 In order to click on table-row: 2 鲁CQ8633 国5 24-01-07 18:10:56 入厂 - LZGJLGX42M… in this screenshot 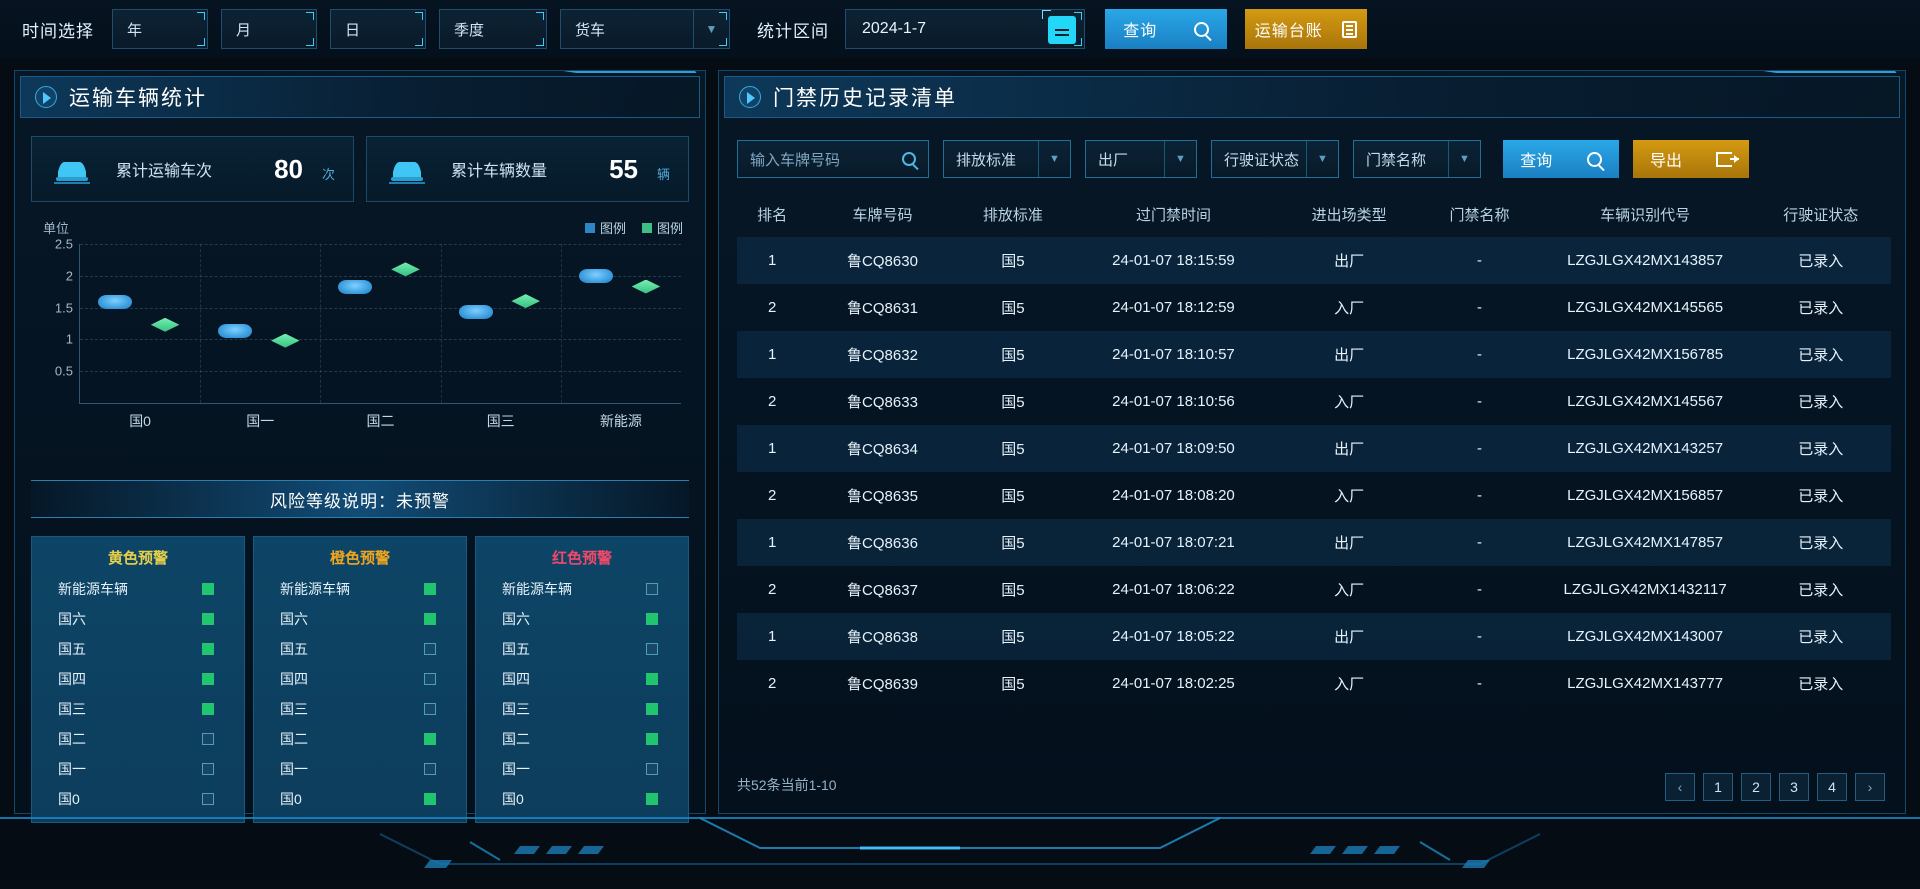, I will do `click(1314, 401)`.